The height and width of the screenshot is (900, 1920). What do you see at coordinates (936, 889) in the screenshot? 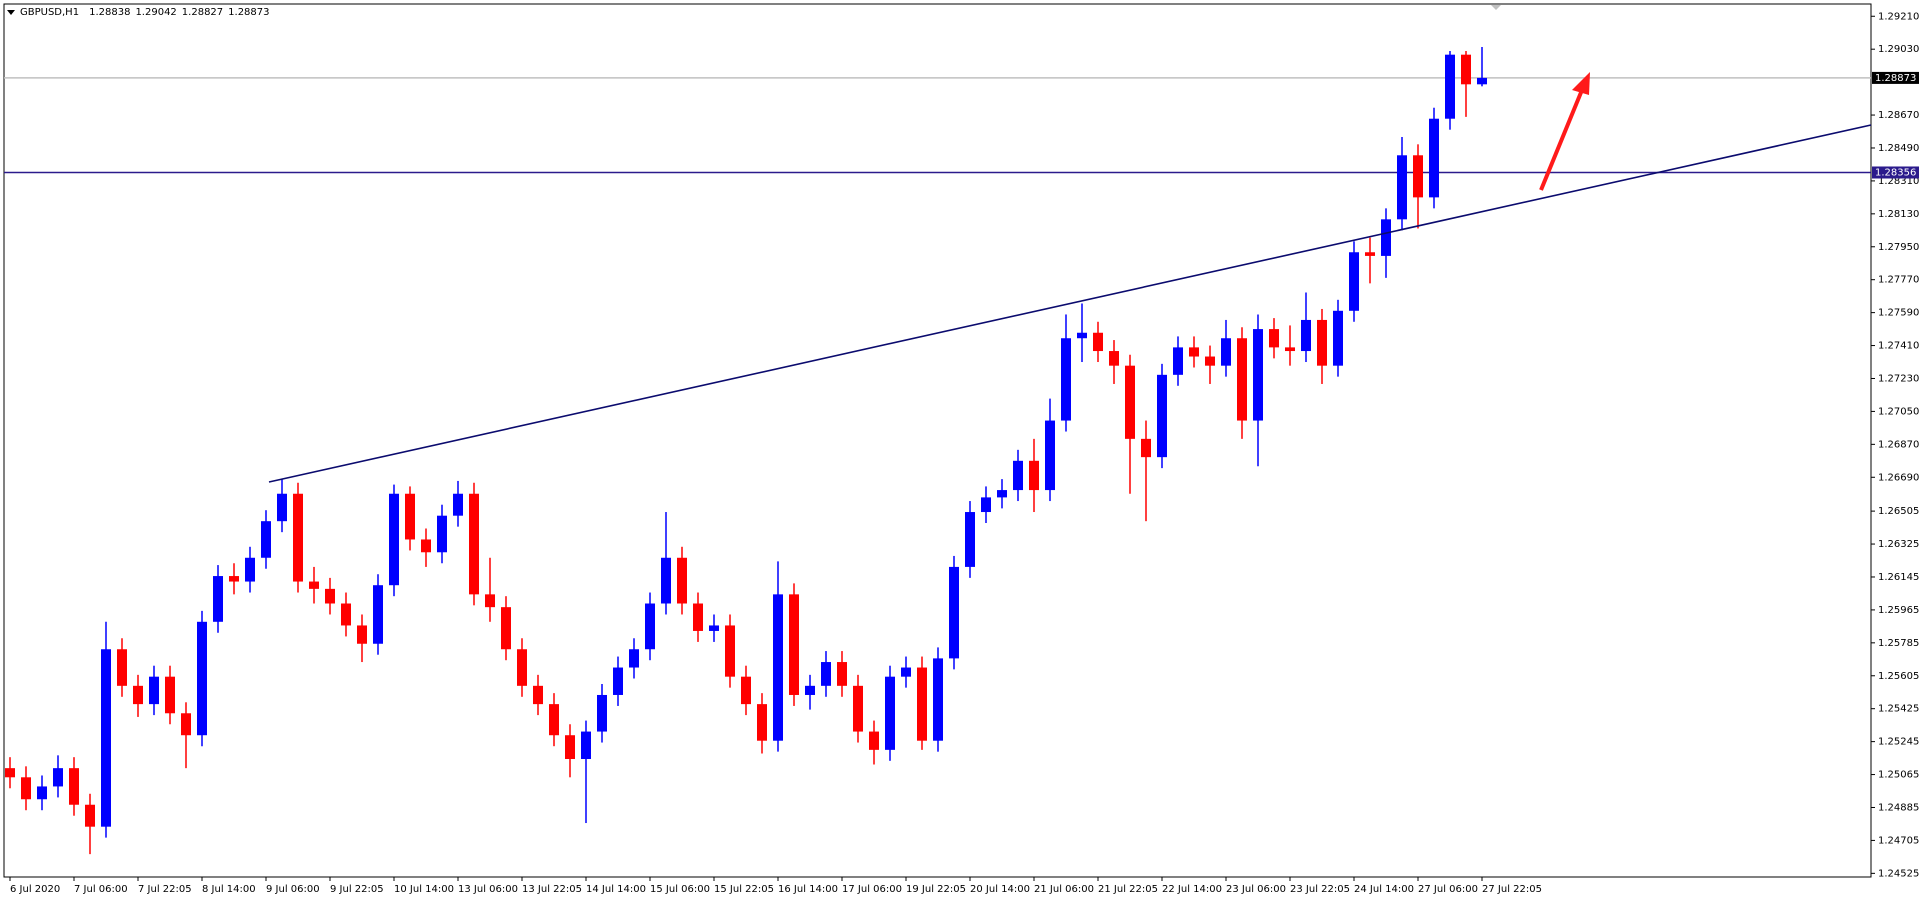
I see `x-tick-label: 19 Jul 22:05` at bounding box center [936, 889].